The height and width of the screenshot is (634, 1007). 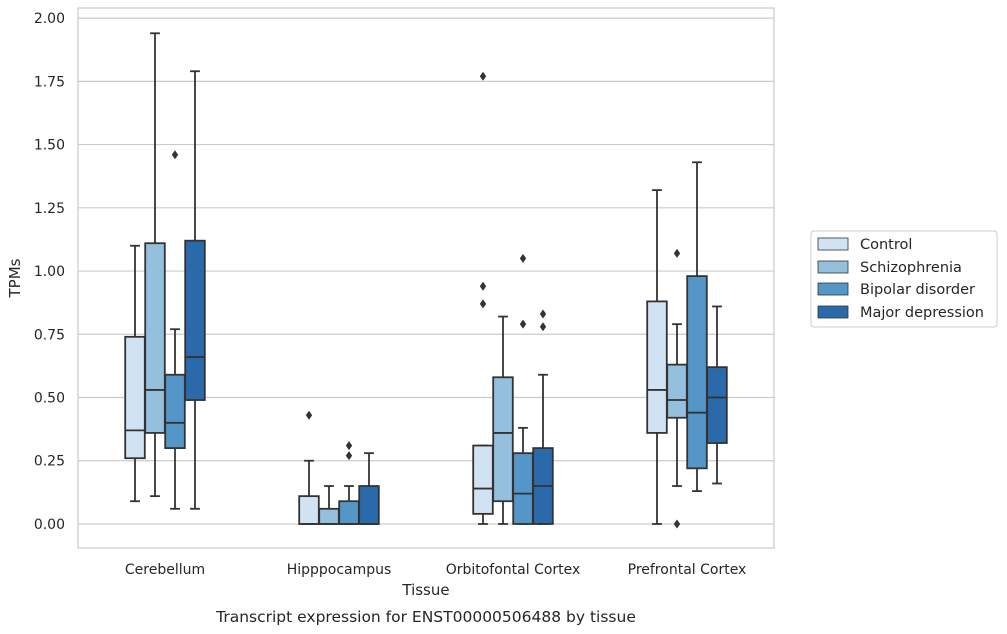 I want to click on box-orbitofontal-cortex-control, so click(x=483, y=298).